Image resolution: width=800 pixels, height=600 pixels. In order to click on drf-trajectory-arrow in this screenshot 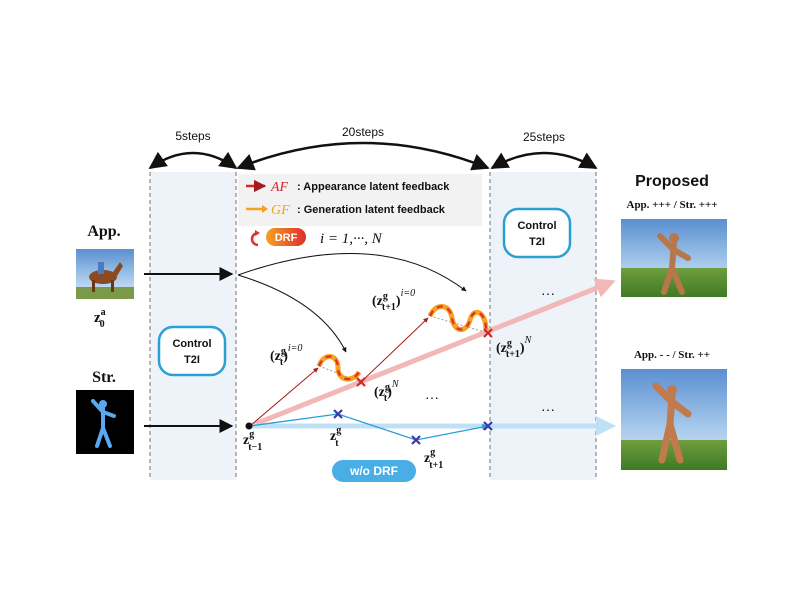, I will do `click(432, 353)`.